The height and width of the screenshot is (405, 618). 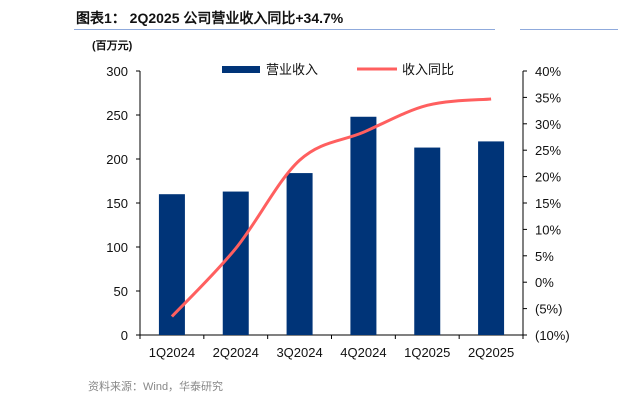 I want to click on right-tick-label: 30%, so click(x=548, y=124).